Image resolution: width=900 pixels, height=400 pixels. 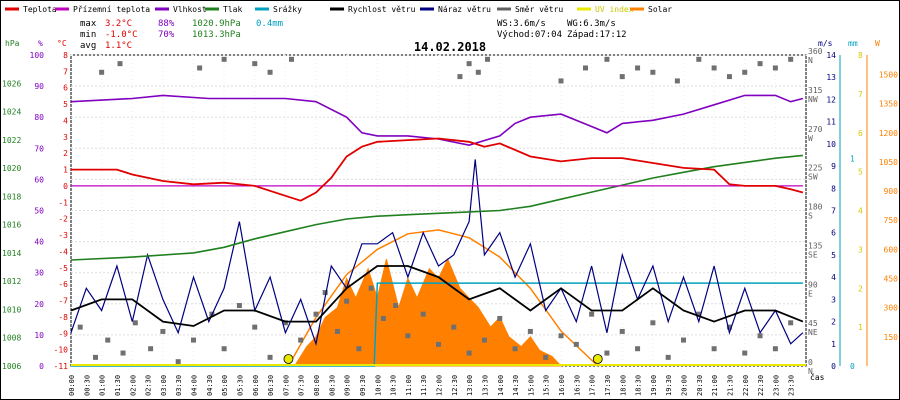 I want to click on tick-uv-6: 6, so click(x=860, y=133).